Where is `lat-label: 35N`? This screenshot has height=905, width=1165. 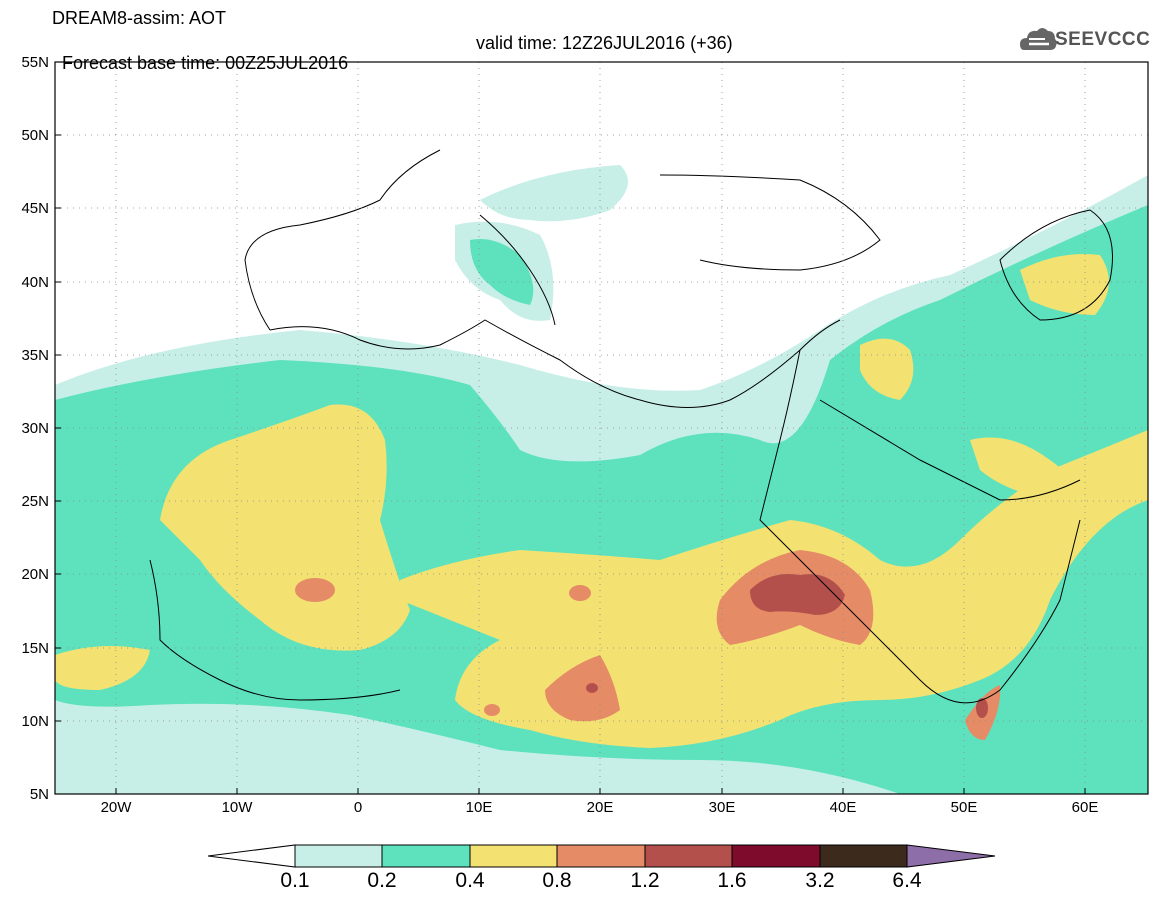 lat-label: 35N is located at coordinates (35, 355).